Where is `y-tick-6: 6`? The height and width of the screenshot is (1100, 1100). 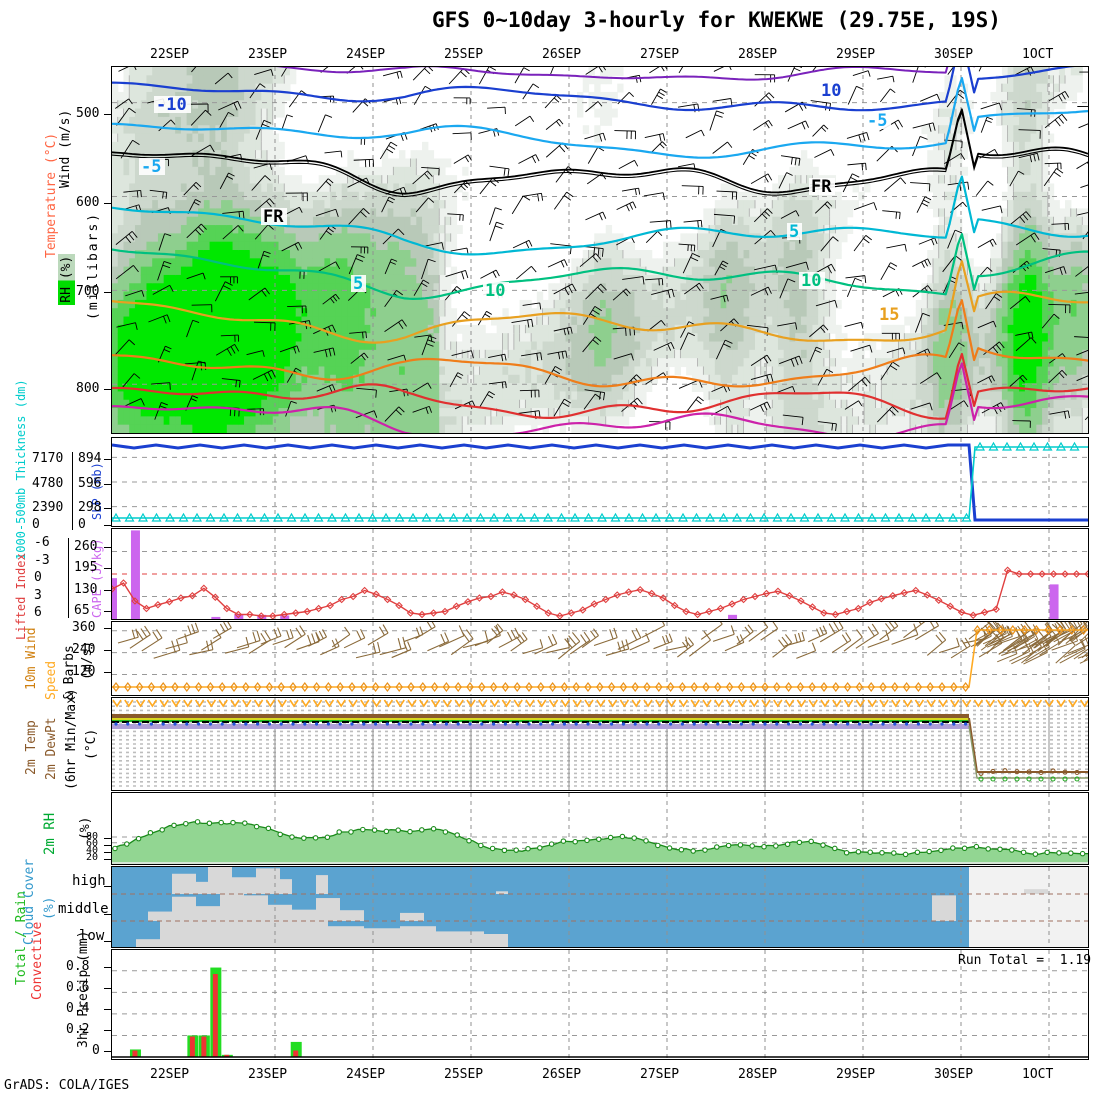
y-tick-6: 6 is located at coordinates (38, 612).